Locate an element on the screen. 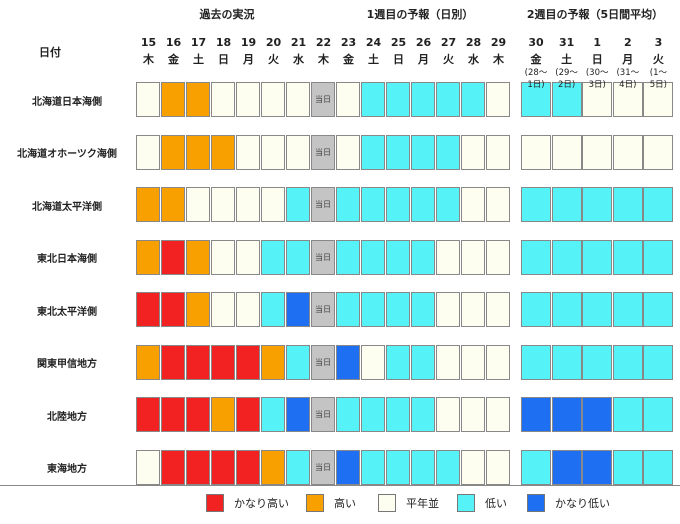  column-day-number: 23 is located at coordinates (348, 42).